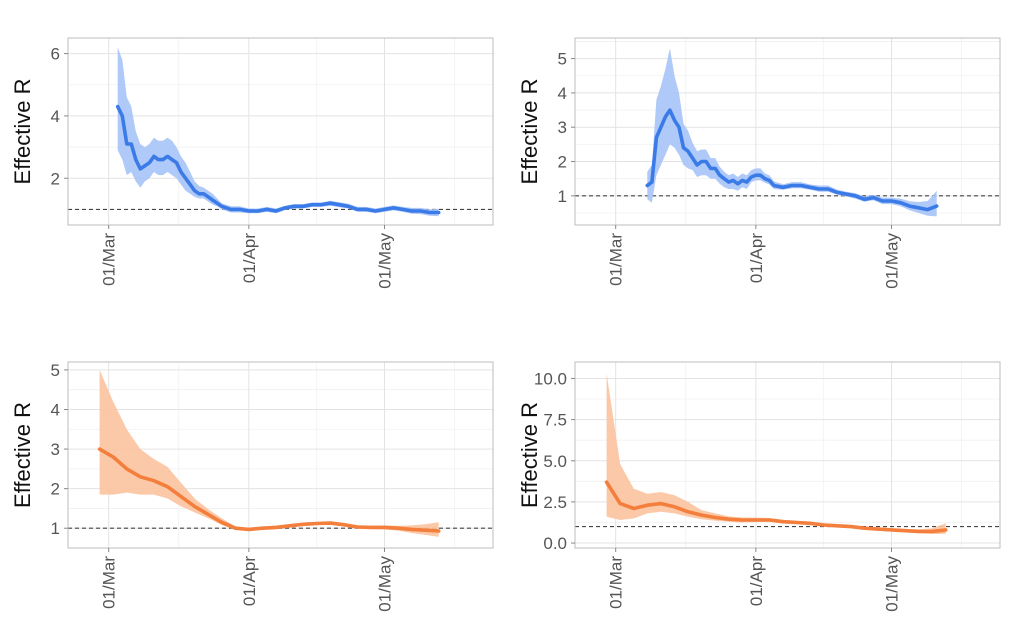 Image resolution: width=1014 pixels, height=643 pixels. Describe the element at coordinates (555, 543) in the screenshot. I see `y-tick-label: 0.0` at that location.